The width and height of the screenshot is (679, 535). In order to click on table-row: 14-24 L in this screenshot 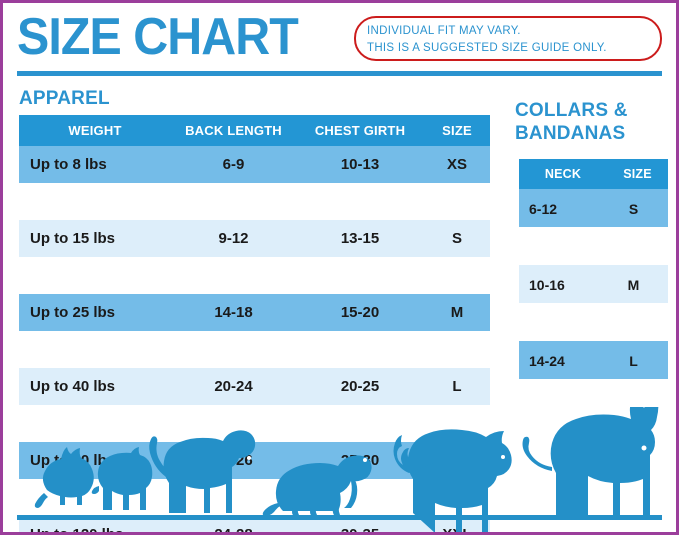, I will do `click(593, 360)`.